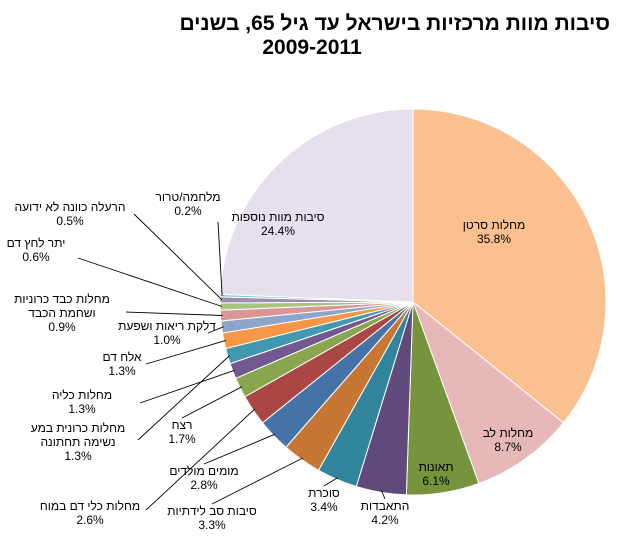 This screenshot has width=625, height=540. What do you see at coordinates (203, 471) in the screenshot?
I see `slice-category-label: מומים מולדים` at bounding box center [203, 471].